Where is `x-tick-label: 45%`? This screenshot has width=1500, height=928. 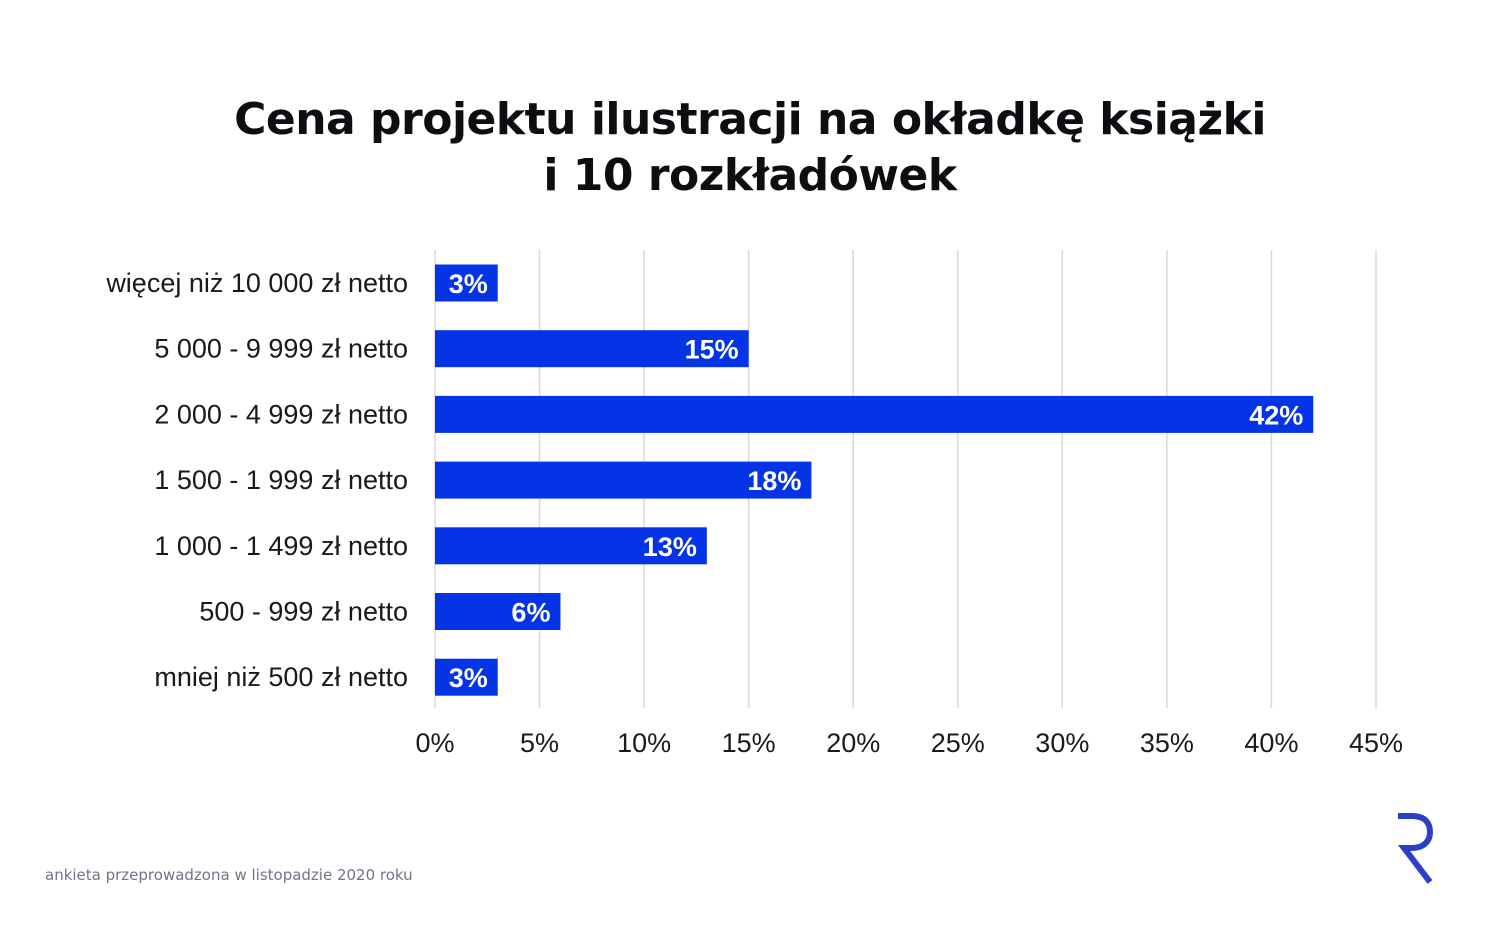
x-tick-label: 45% is located at coordinates (1376, 743).